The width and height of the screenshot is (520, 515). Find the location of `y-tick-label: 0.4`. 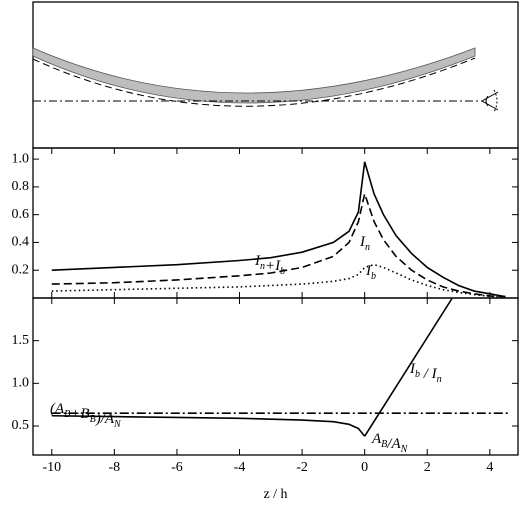

y-tick-label: 0.4 is located at coordinates (21, 242).